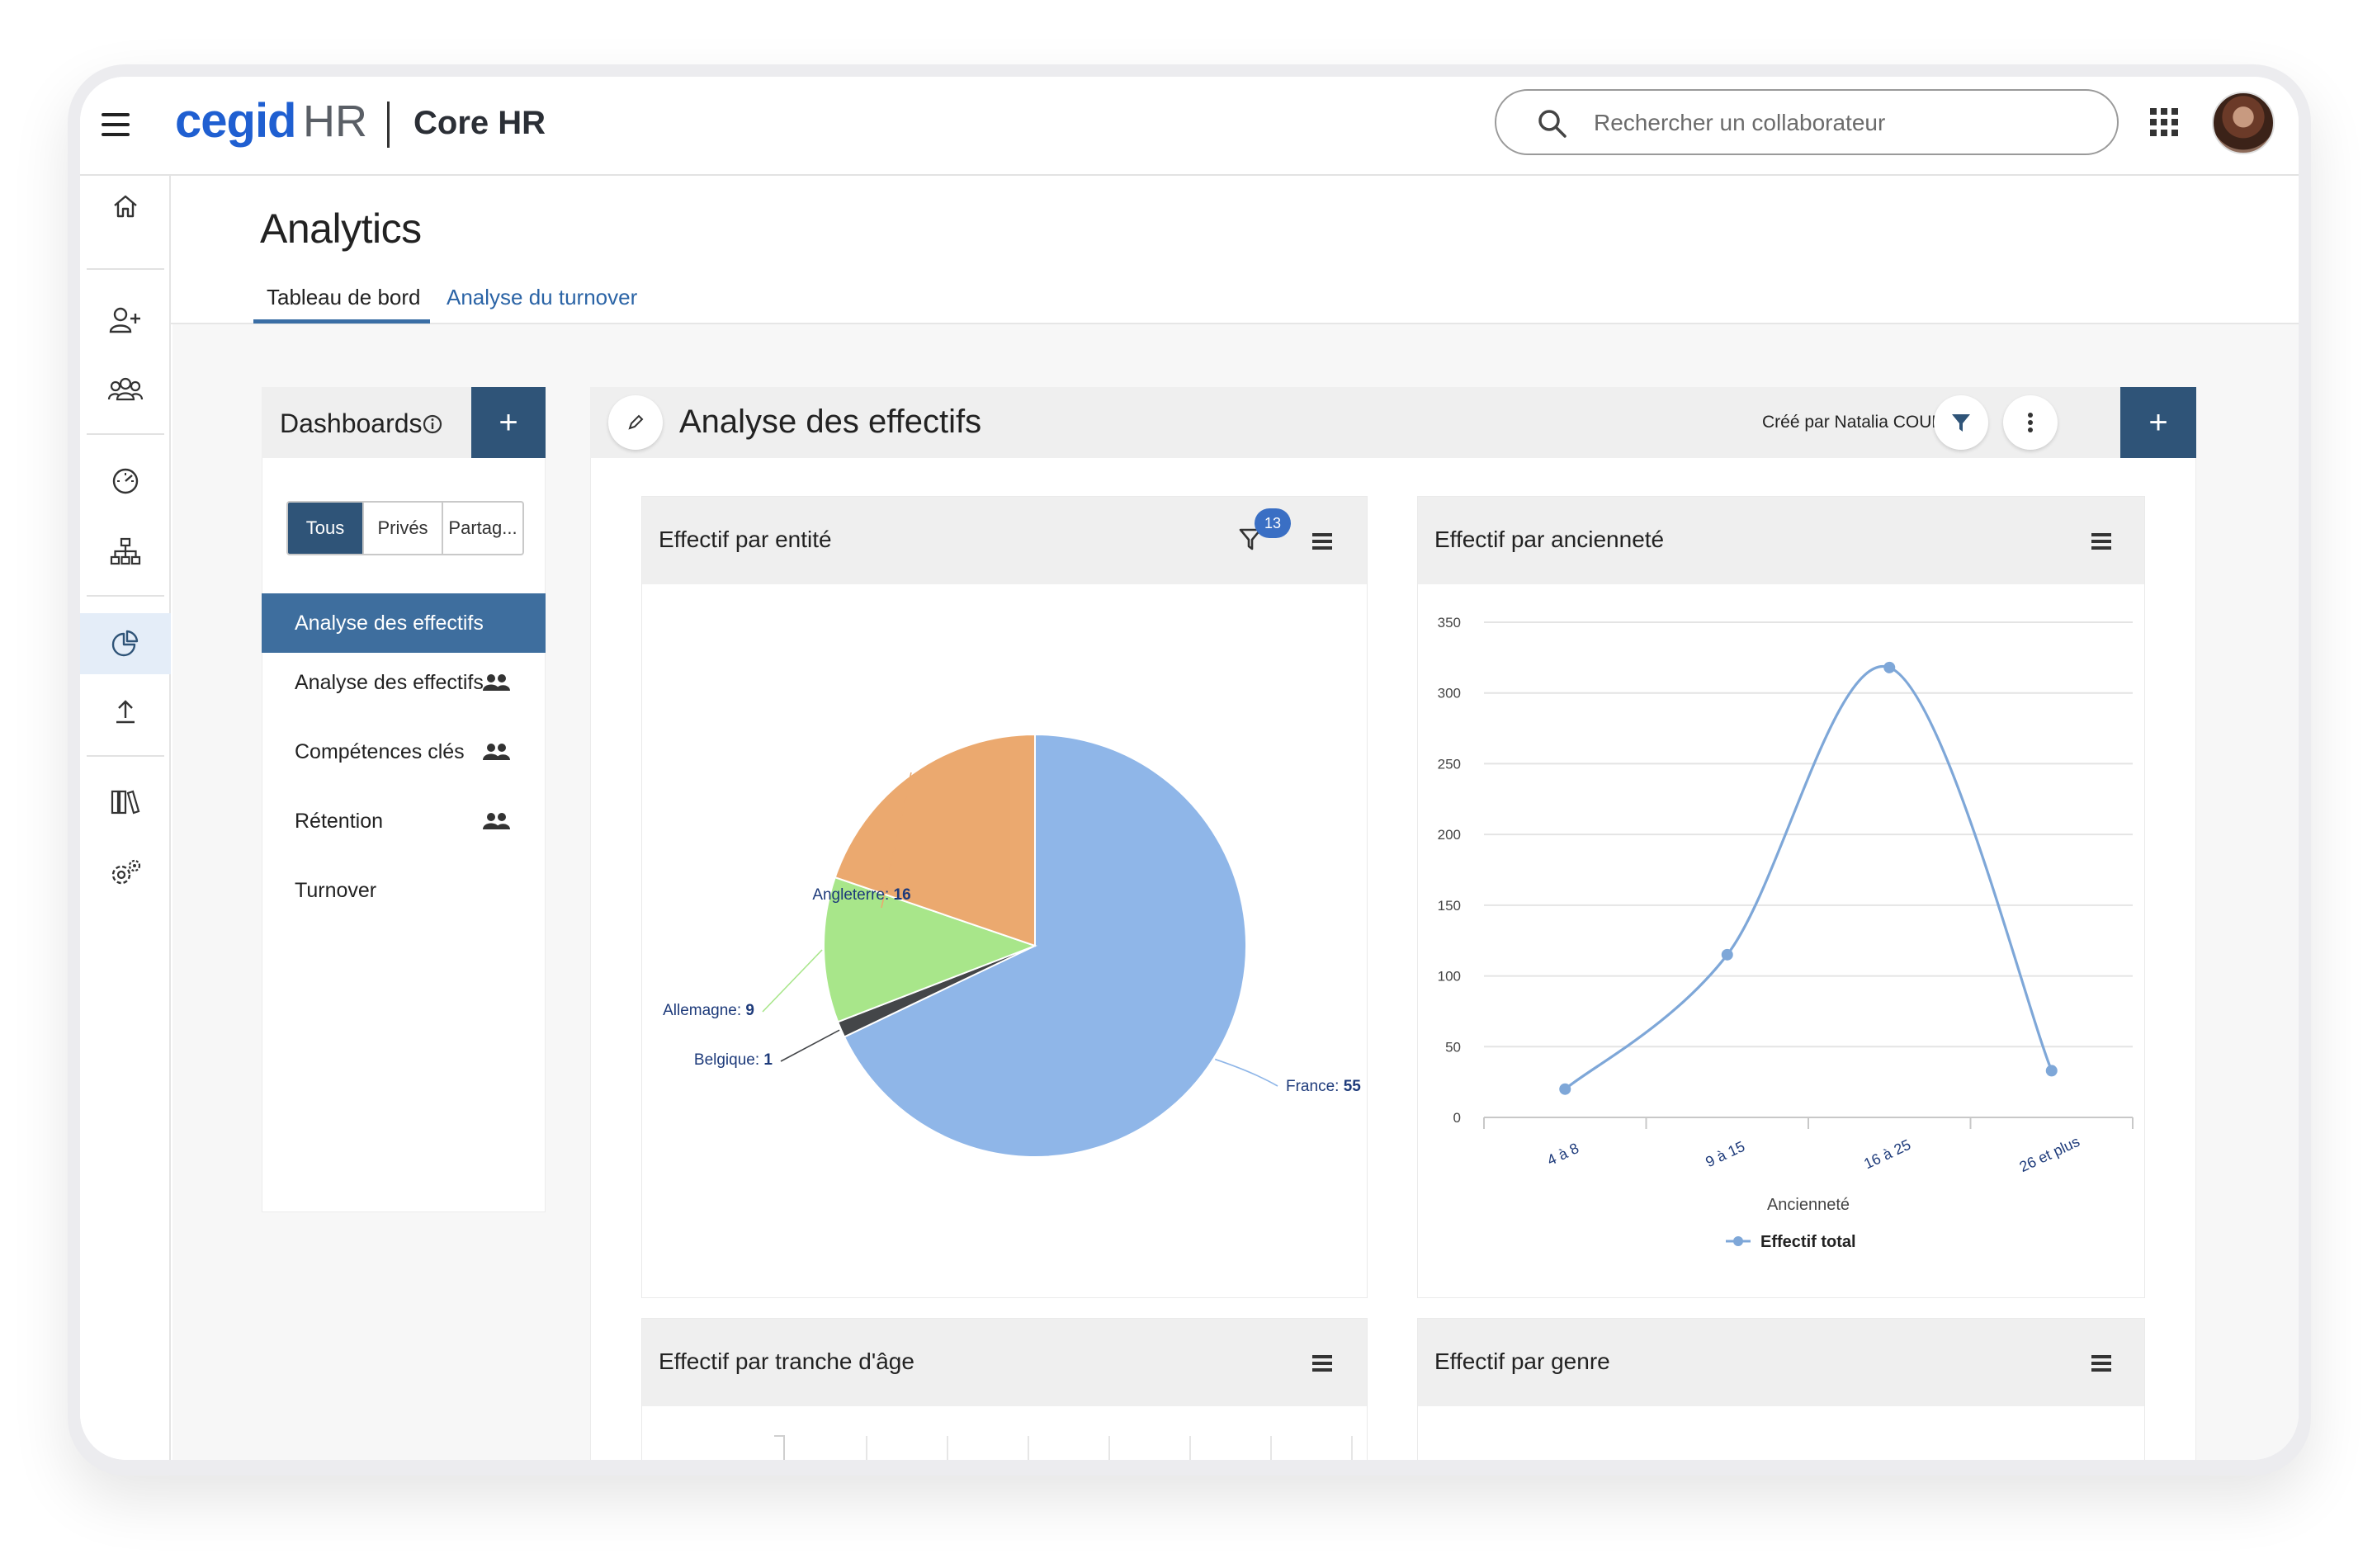  Describe the element at coordinates (1808, 1242) in the screenshot. I see `legend-label: Effectif total` at that location.